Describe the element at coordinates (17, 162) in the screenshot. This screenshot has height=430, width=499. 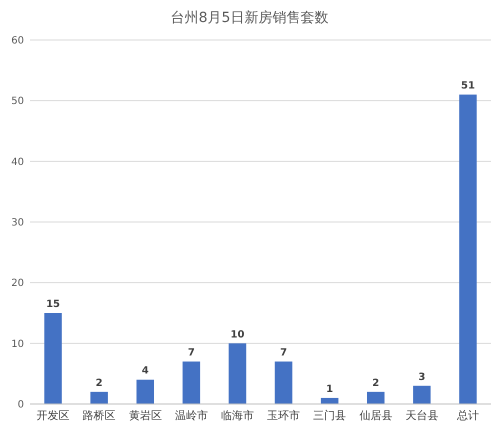
I see `y-tick-label: 40` at that location.